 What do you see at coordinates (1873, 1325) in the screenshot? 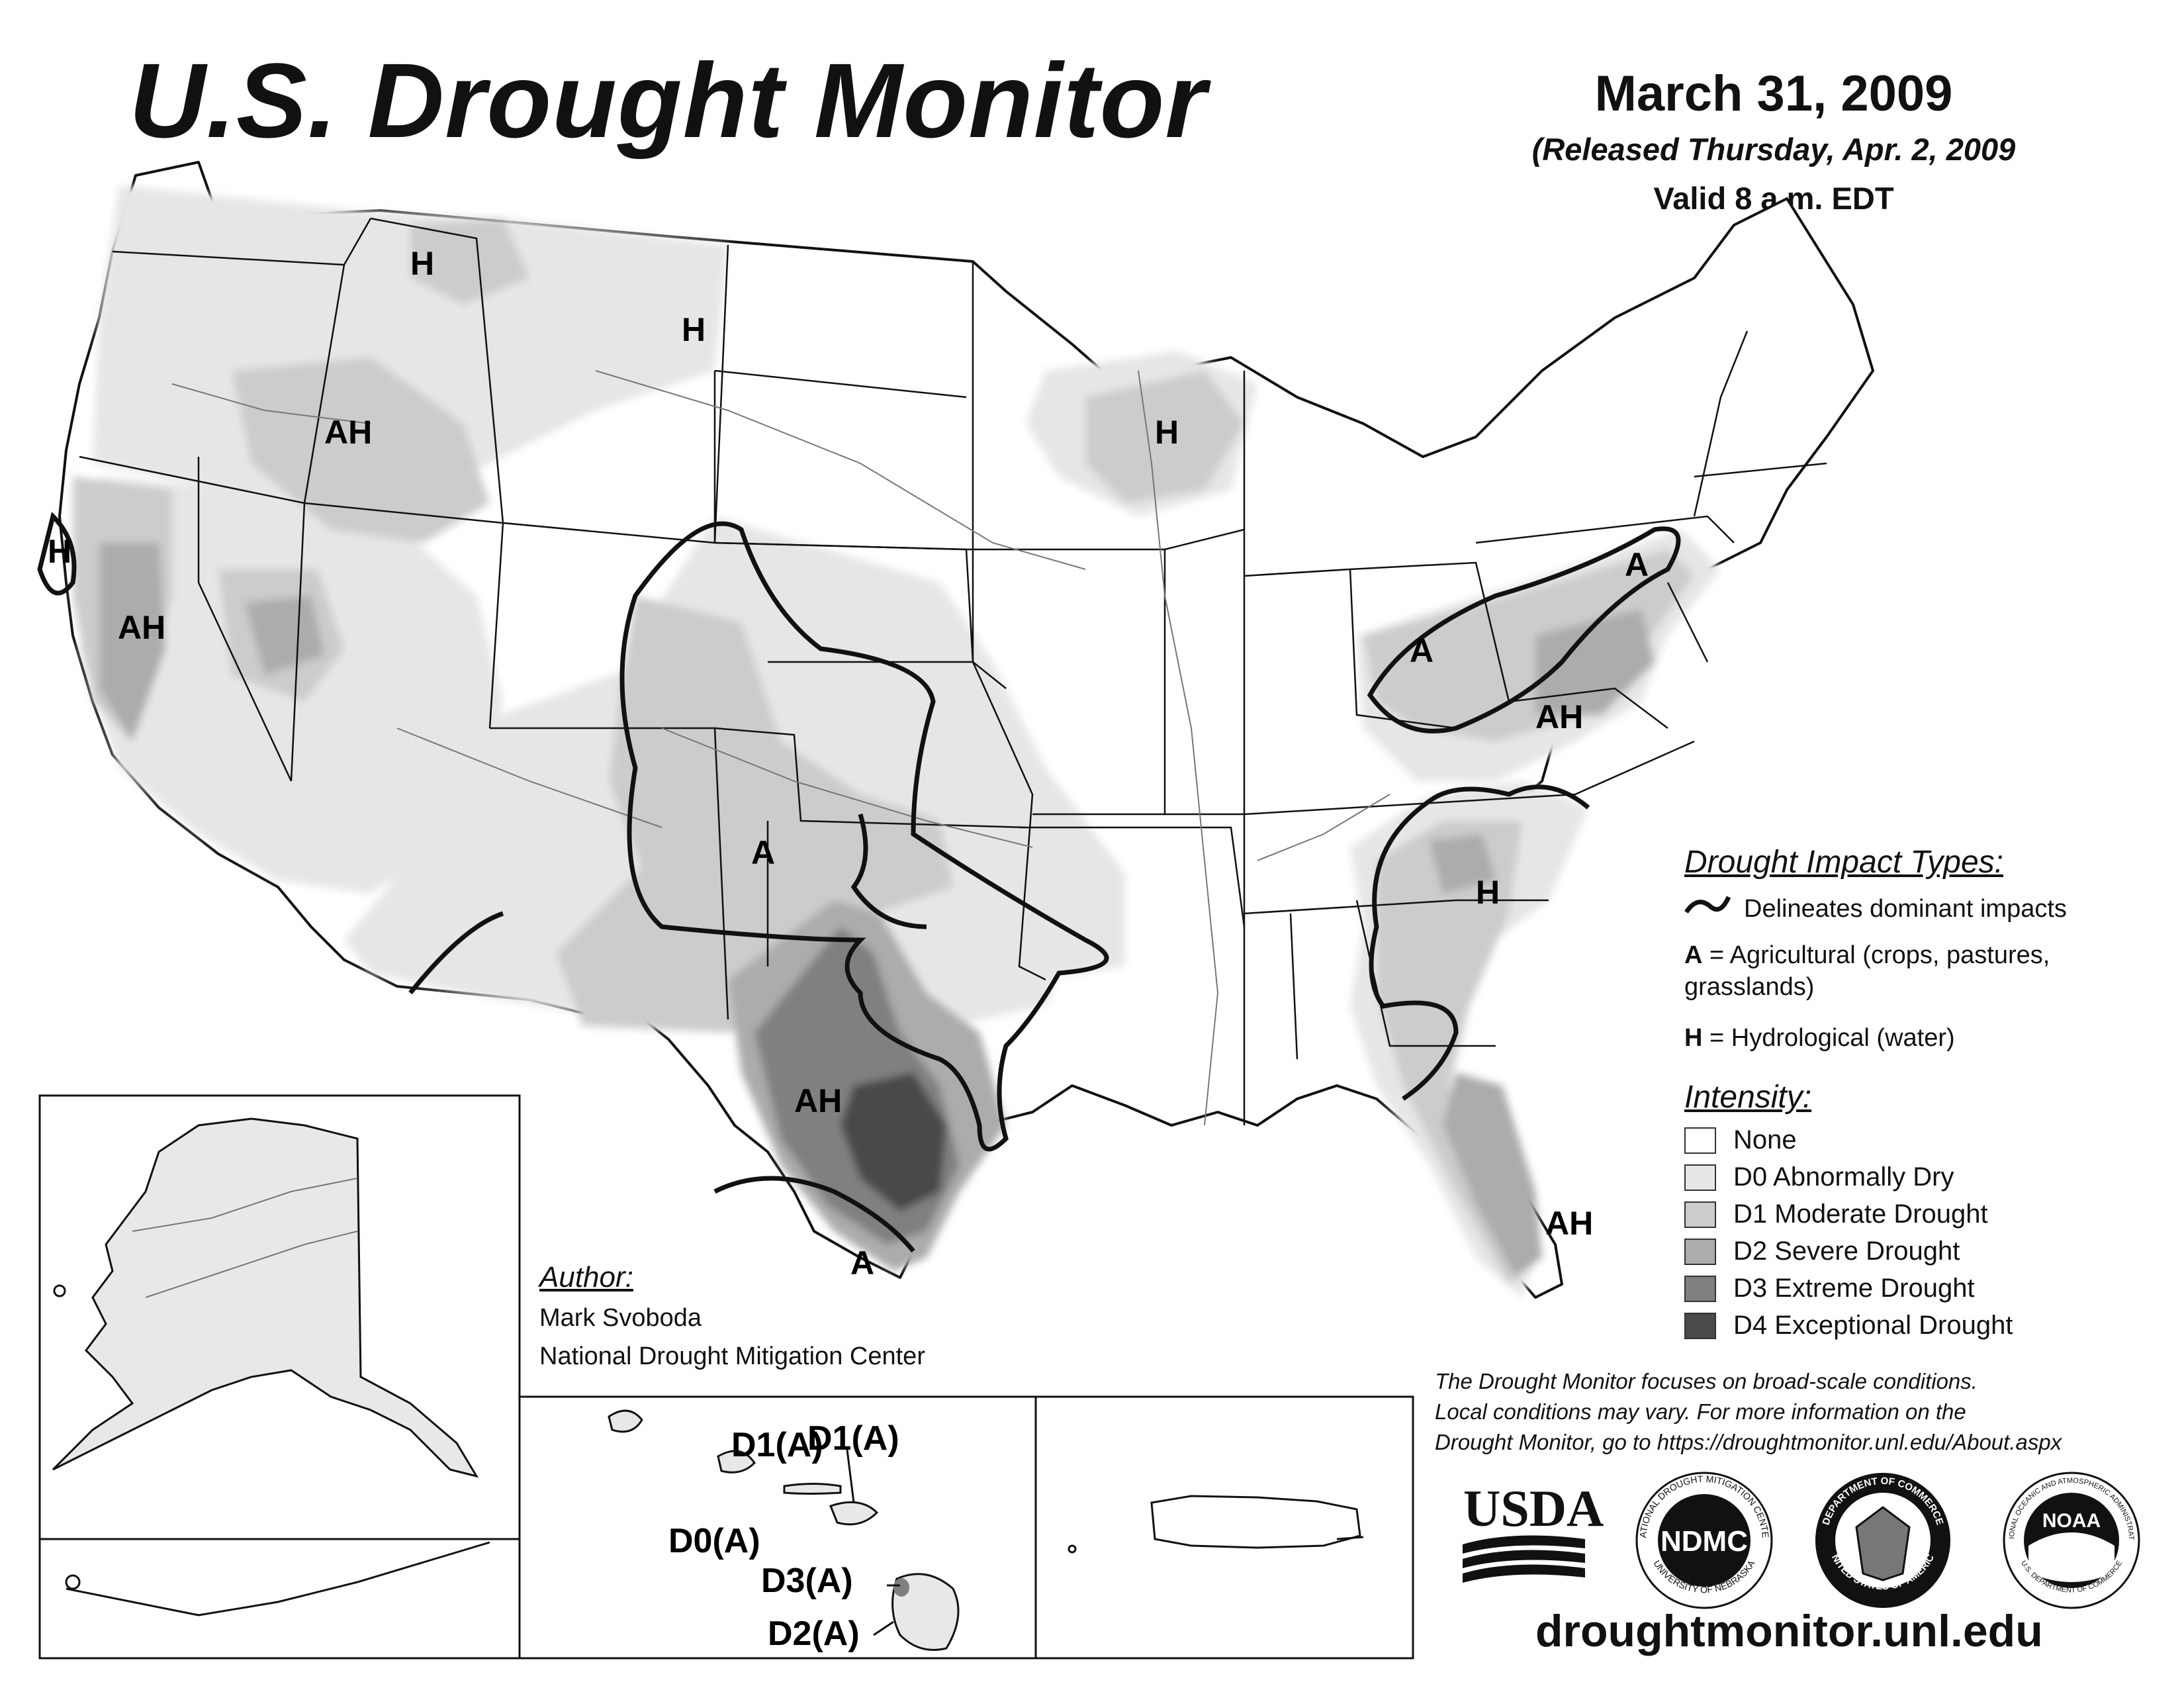
I see `intensity-label: D4 Exceptional Drought` at bounding box center [1873, 1325].